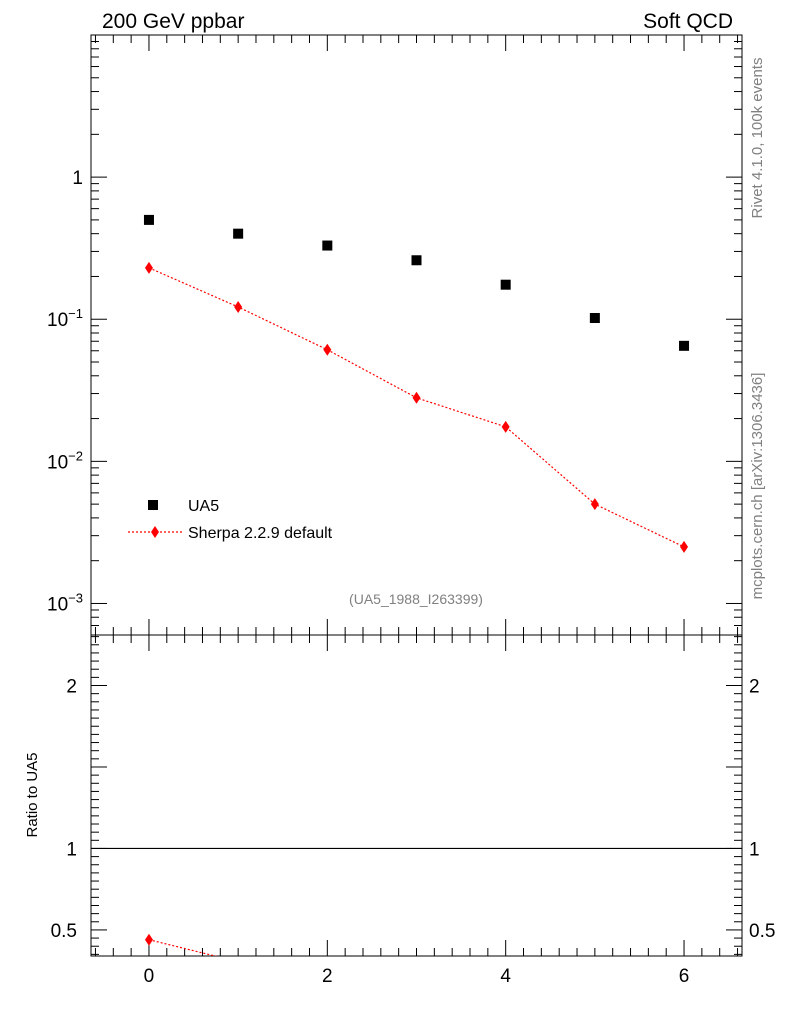 The height and width of the screenshot is (1024, 786). What do you see at coordinates (416, 282) in the screenshot?
I see `data-series-markers` at bounding box center [416, 282].